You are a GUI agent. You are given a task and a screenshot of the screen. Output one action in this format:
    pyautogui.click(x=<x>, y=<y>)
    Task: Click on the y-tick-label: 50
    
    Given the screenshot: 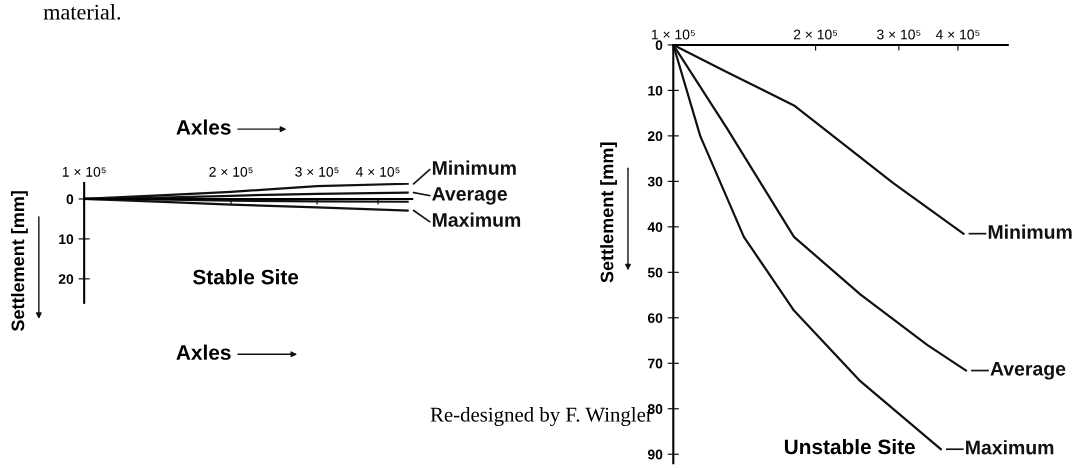 What is the action you would take?
    pyautogui.click(x=655, y=272)
    